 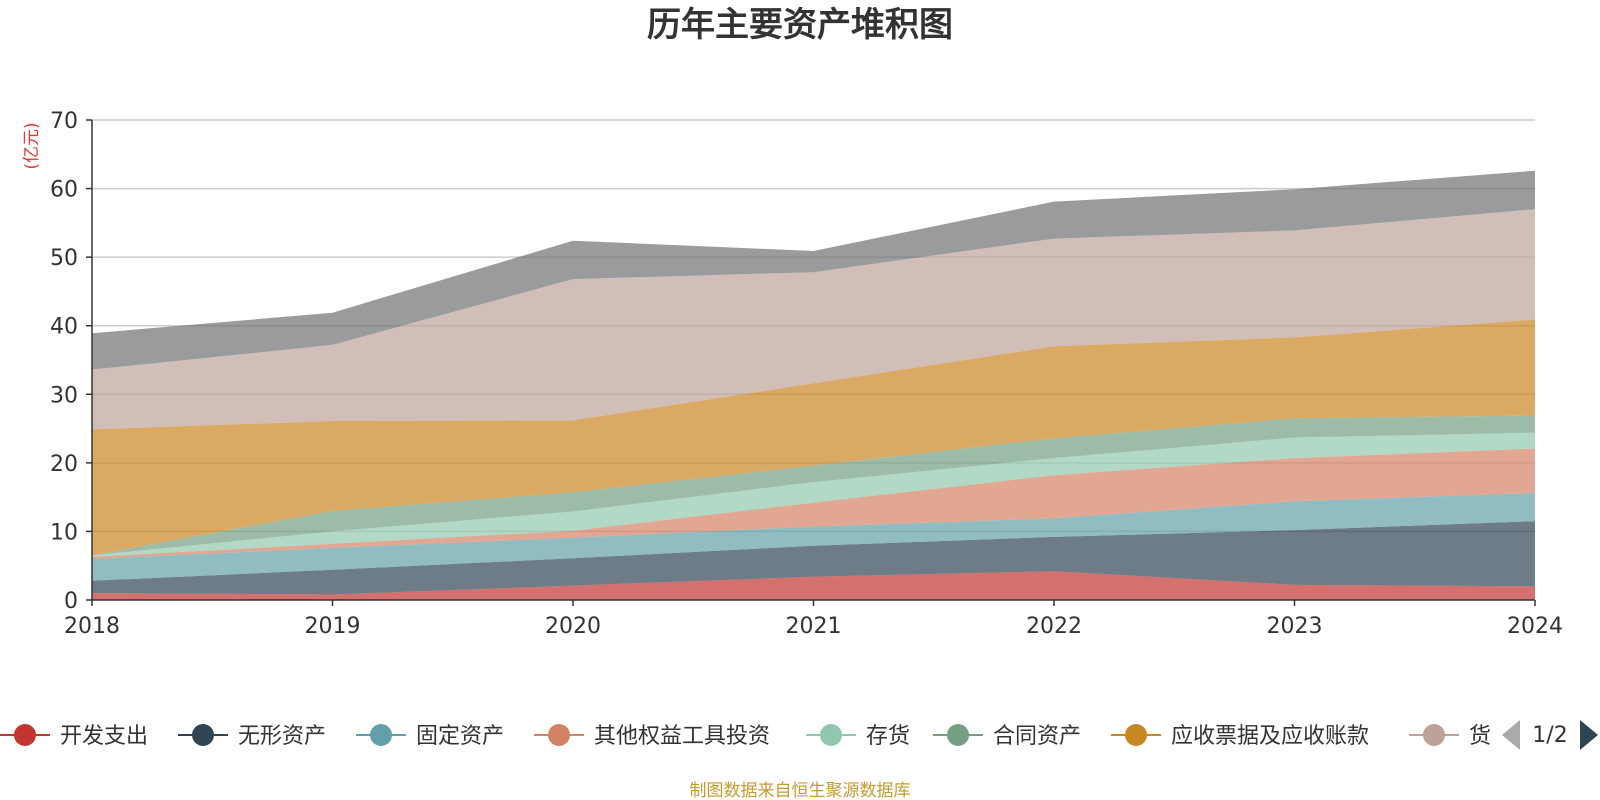 I want to click on y-tick-label: 50, so click(x=64, y=258).